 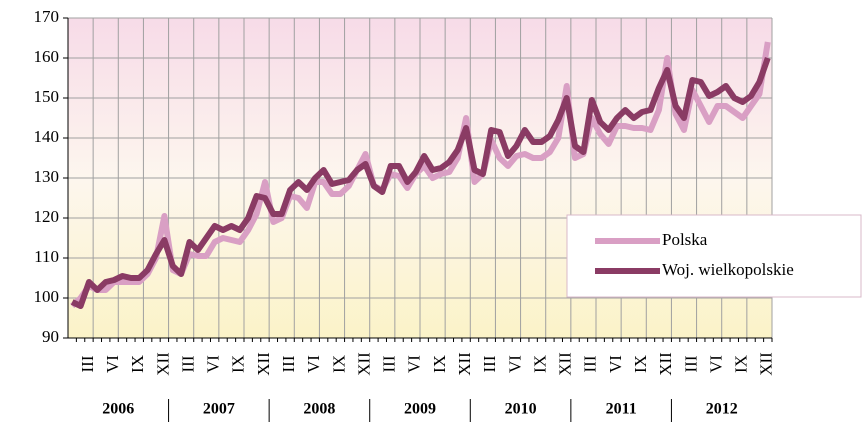 I want to click on y-tick-label: 160, so click(x=47, y=56).